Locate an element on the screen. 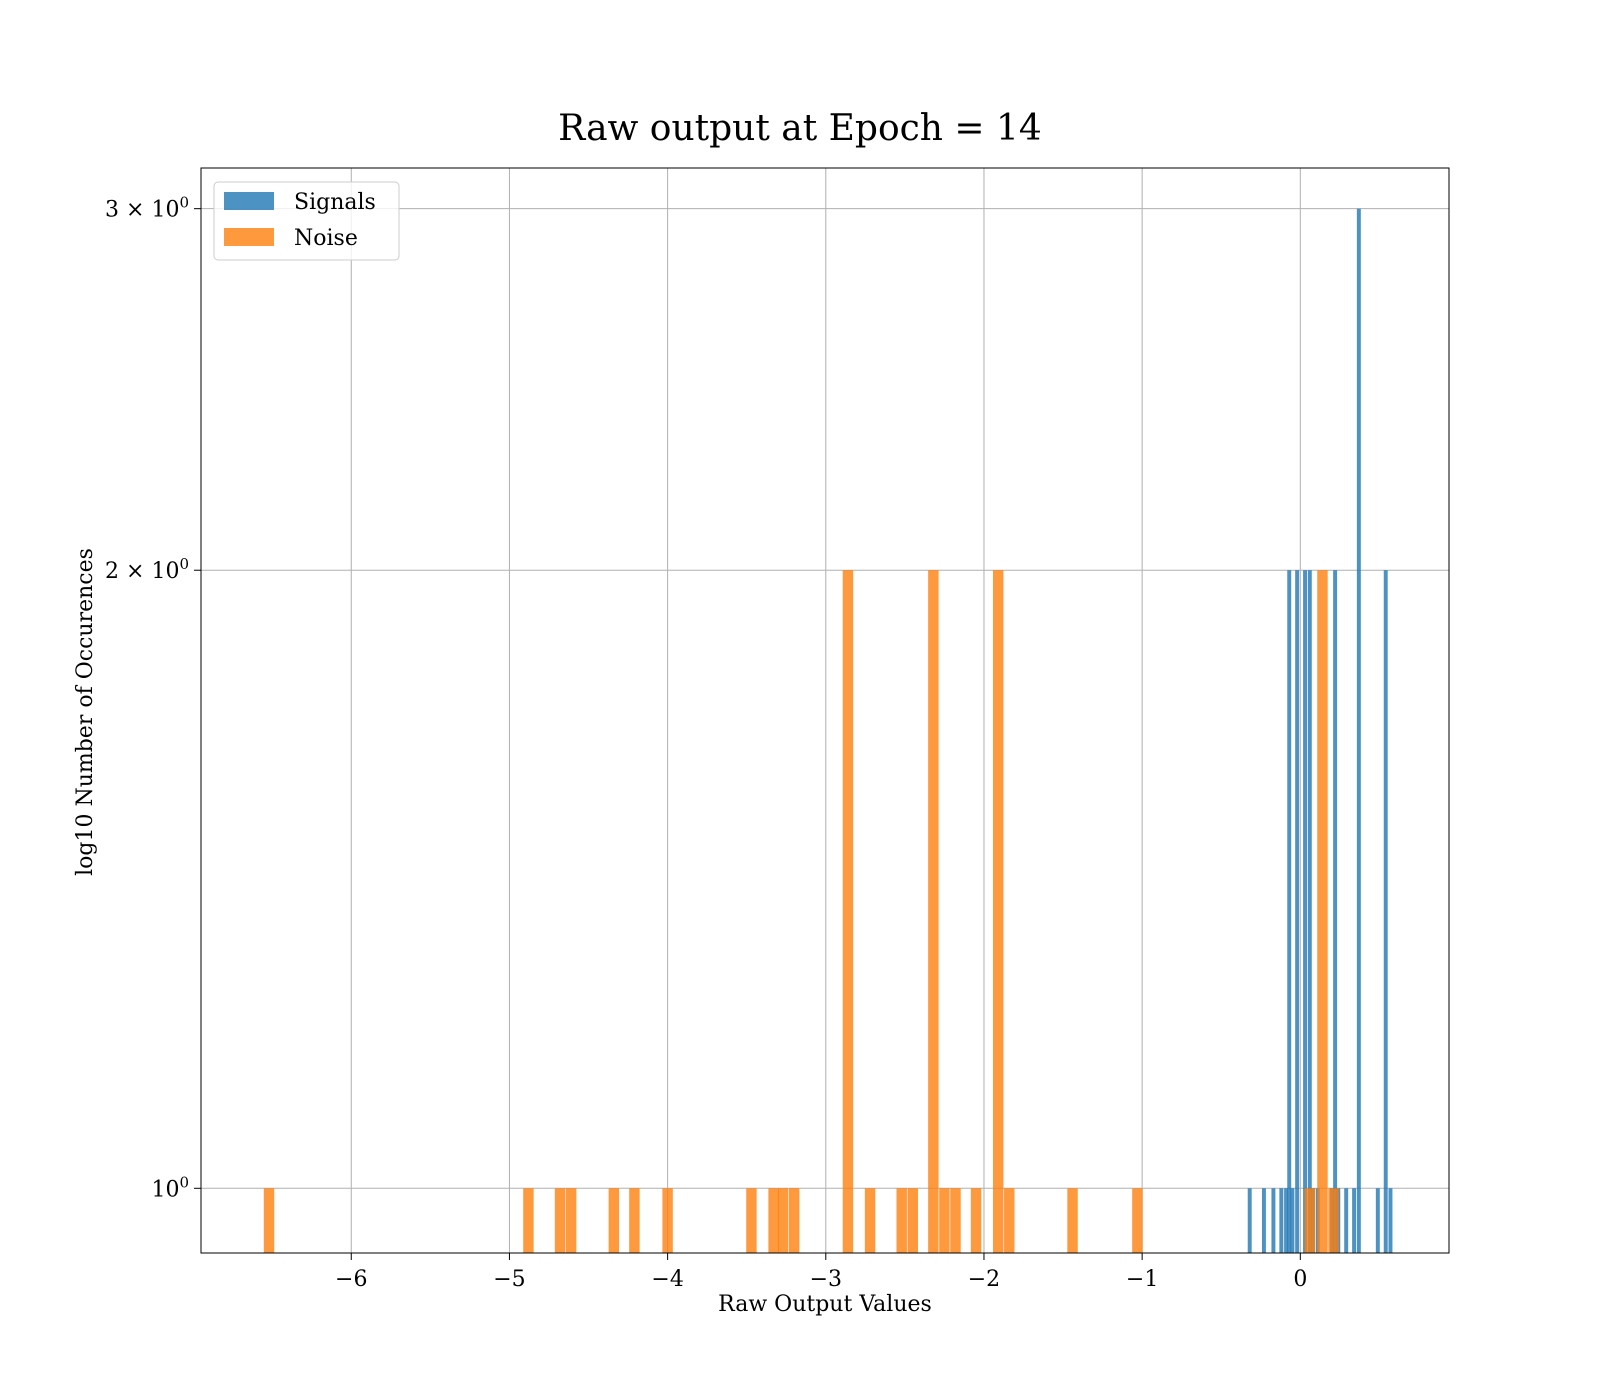 This screenshot has height=1400, width=1600. x-axis: −6 −5 −4 −3 −2 −1 0 is located at coordinates (821, 1272).